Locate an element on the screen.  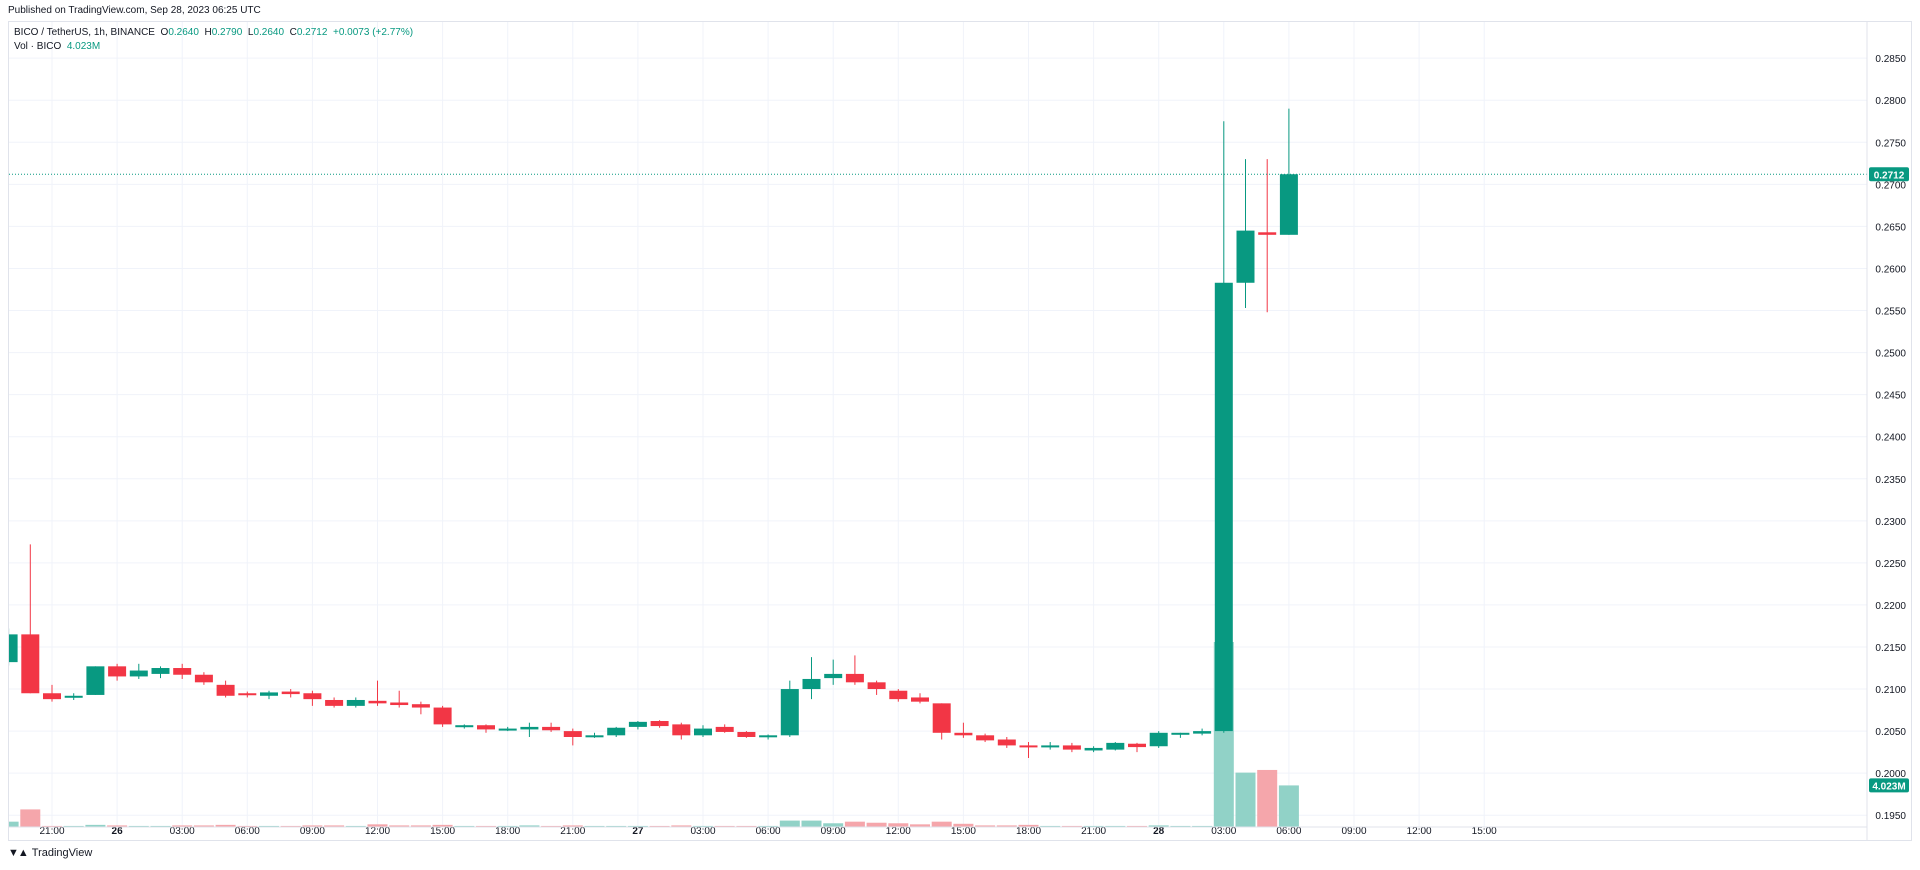
price-tick-label: 0.2350 is located at coordinates (1890, 480).